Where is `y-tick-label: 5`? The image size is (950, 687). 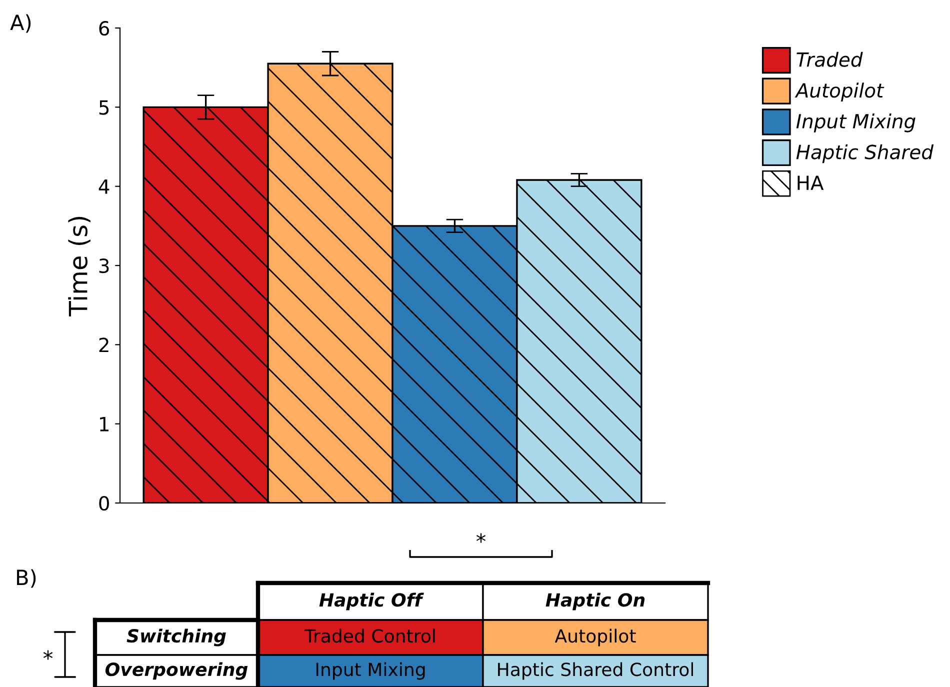
y-tick-label: 5 is located at coordinates (104, 107).